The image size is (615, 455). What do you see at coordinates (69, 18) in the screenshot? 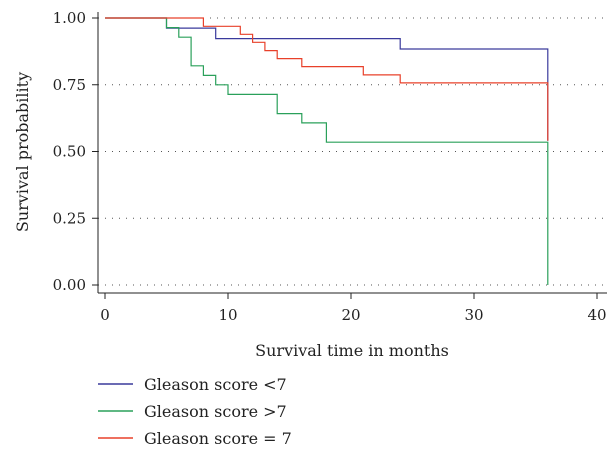
I see `y-tick-label: 1.00` at bounding box center [69, 18].